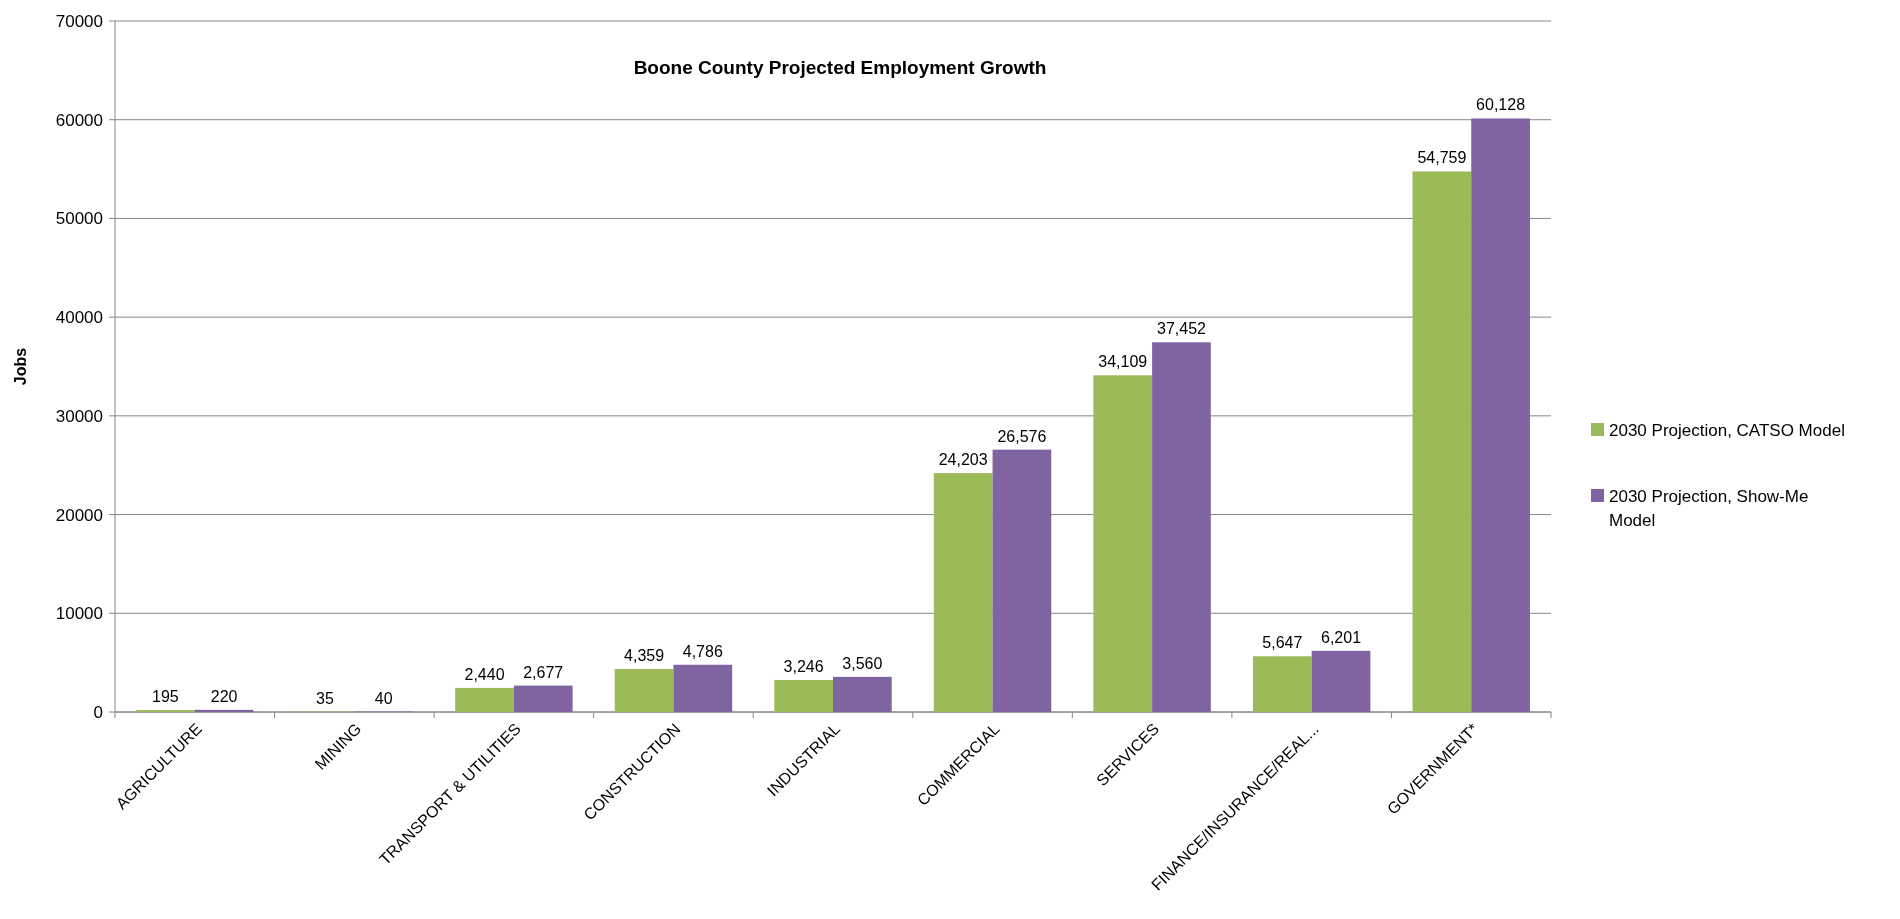 The image size is (1900, 919). What do you see at coordinates (702, 651) in the screenshot?
I see `data-label: 4,786` at bounding box center [702, 651].